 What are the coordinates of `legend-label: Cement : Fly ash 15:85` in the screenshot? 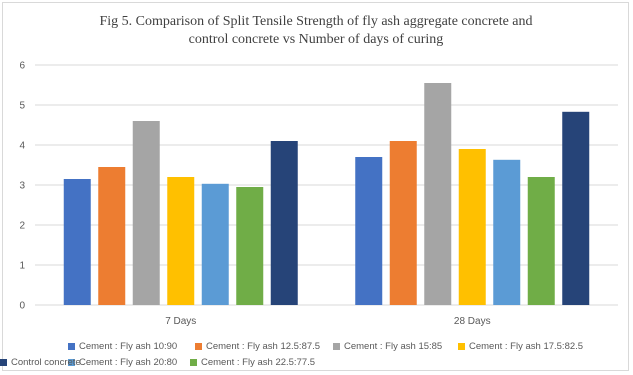 It's located at (393, 346).